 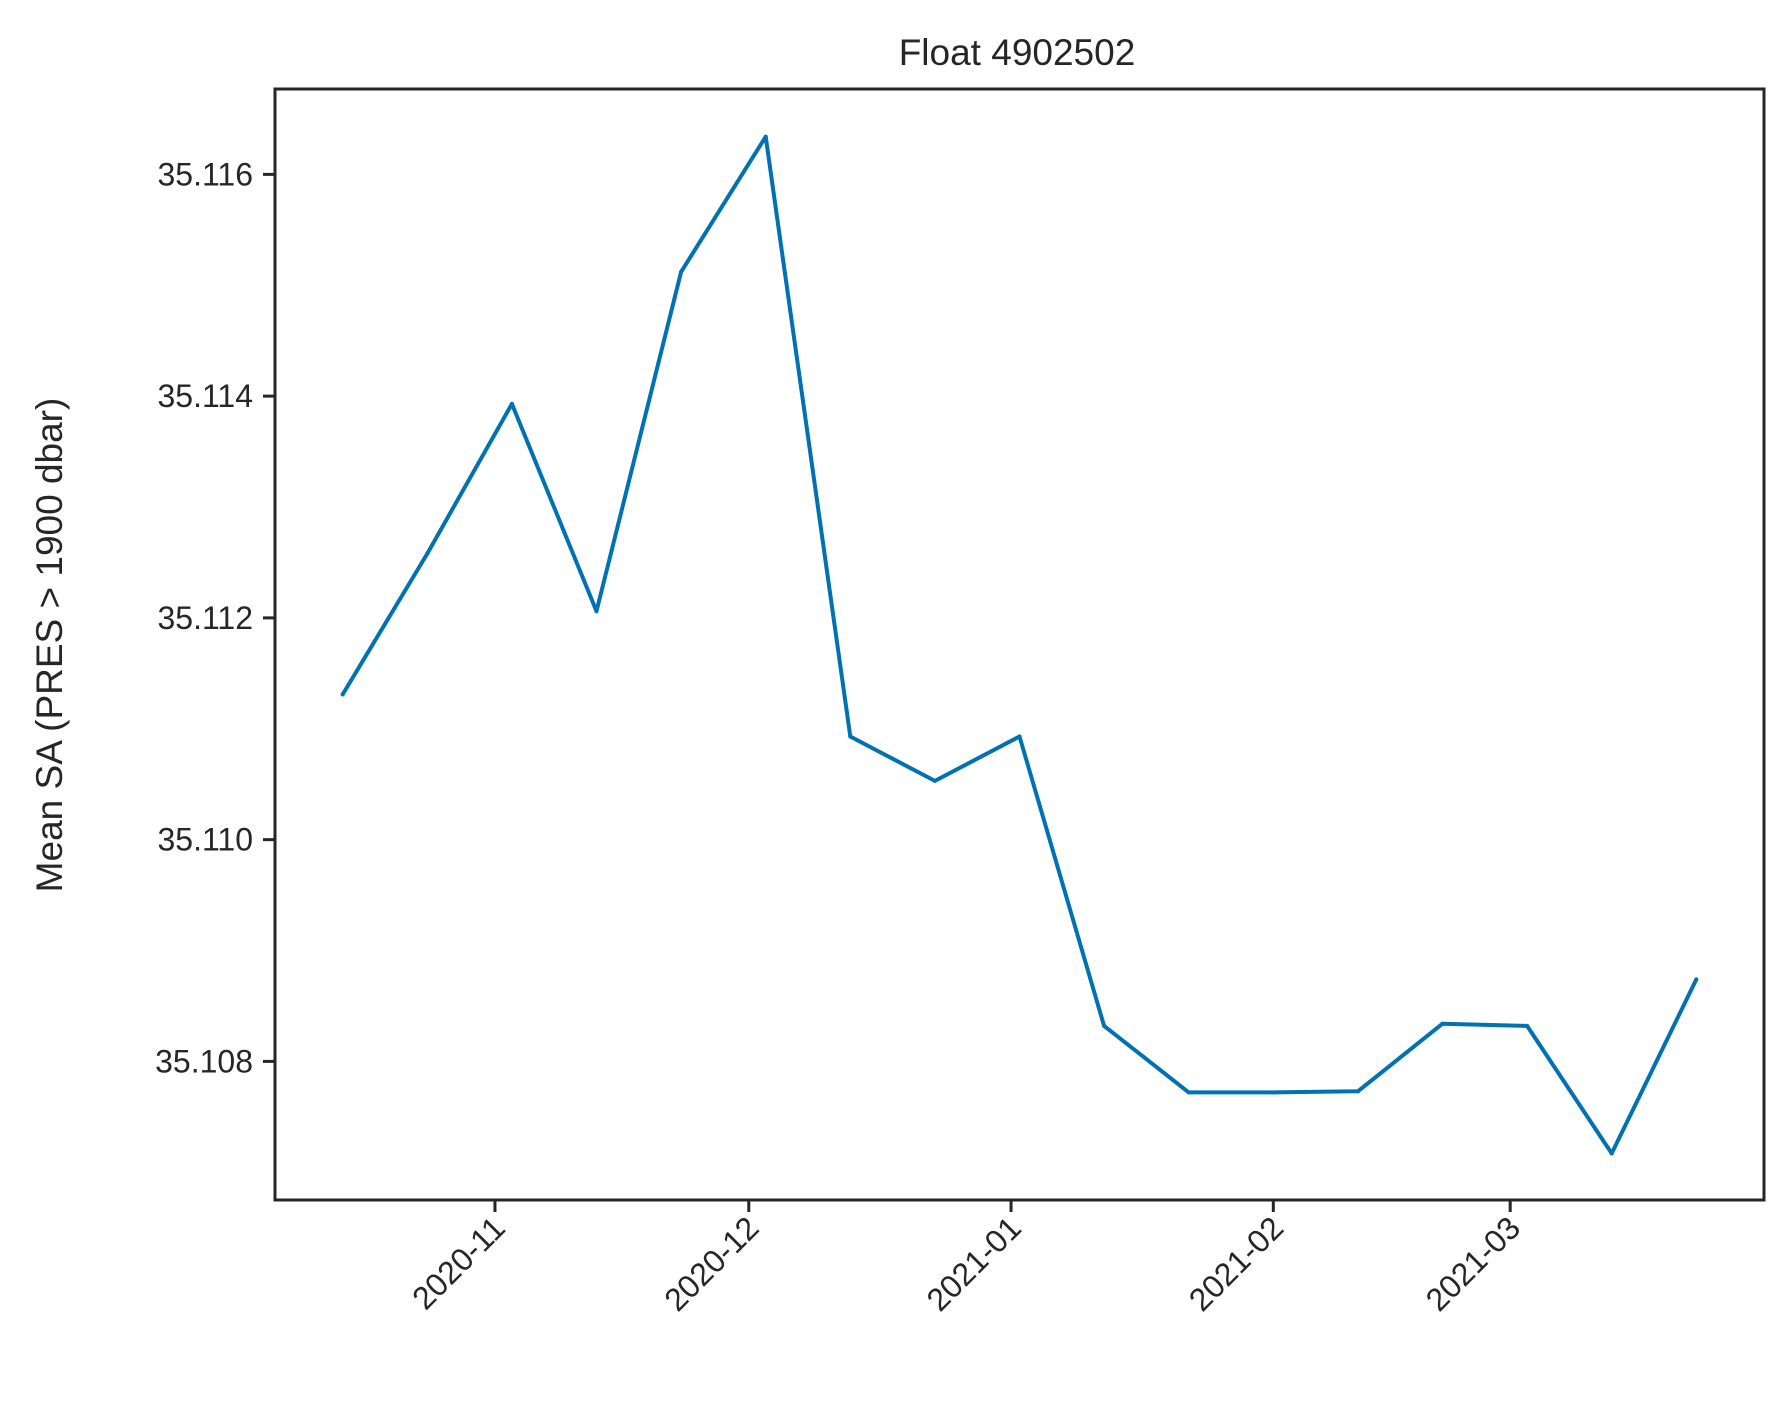 I want to click on y-axis-label: Mean SA (PRES > 1900 dbar), so click(x=49, y=645).